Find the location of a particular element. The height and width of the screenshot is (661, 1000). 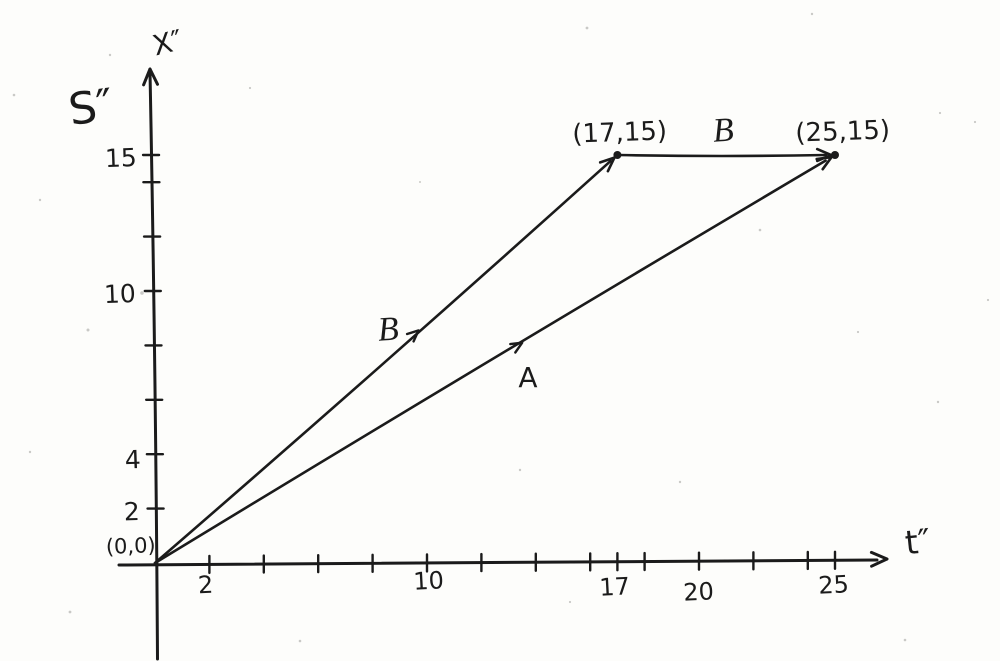

x-tick-label: 10 is located at coordinates (429, 581).